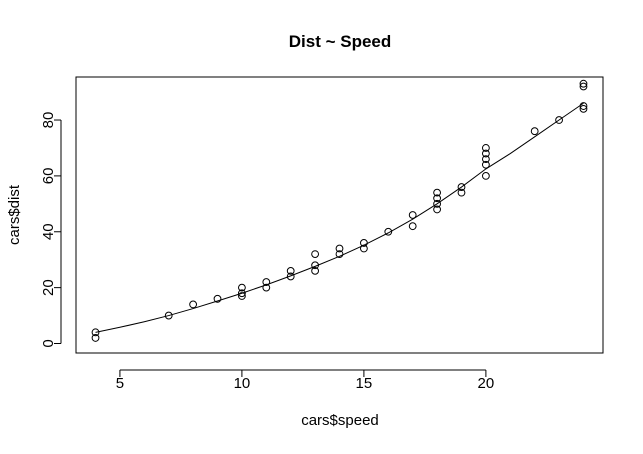 The image size is (643, 454). I want to click on y-axis-label: cars$dist, so click(14, 214).